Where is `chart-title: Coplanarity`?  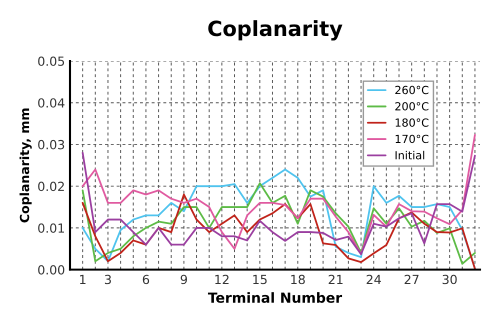
chart-title: Coplanarity is located at coordinates (275, 30).